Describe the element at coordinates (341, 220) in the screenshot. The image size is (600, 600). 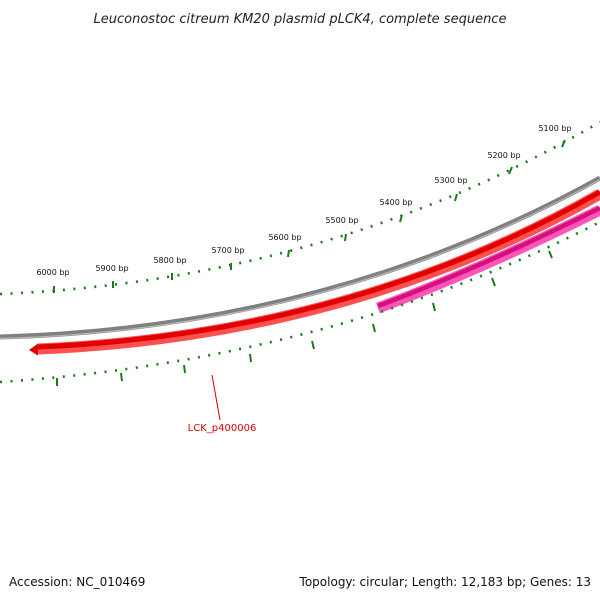
I see `tick-label-5500: 5500 bp` at that location.